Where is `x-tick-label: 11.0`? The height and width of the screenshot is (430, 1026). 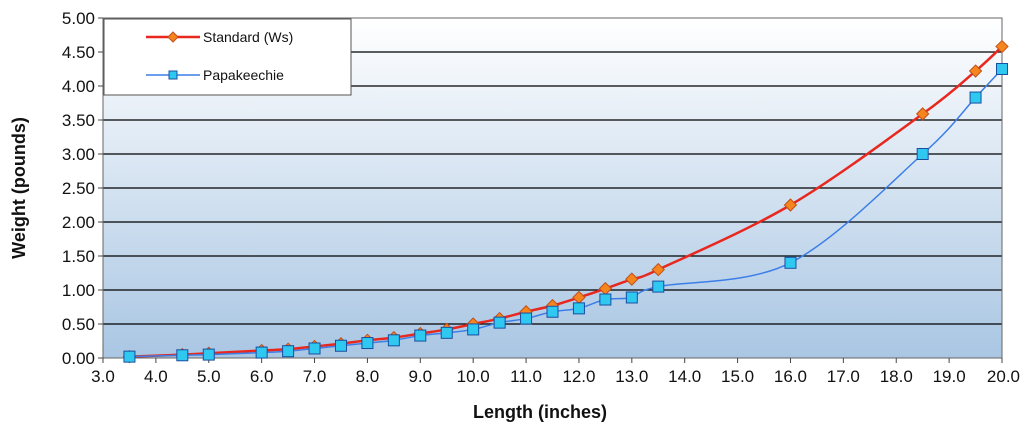
x-tick-label: 11.0 is located at coordinates (526, 376).